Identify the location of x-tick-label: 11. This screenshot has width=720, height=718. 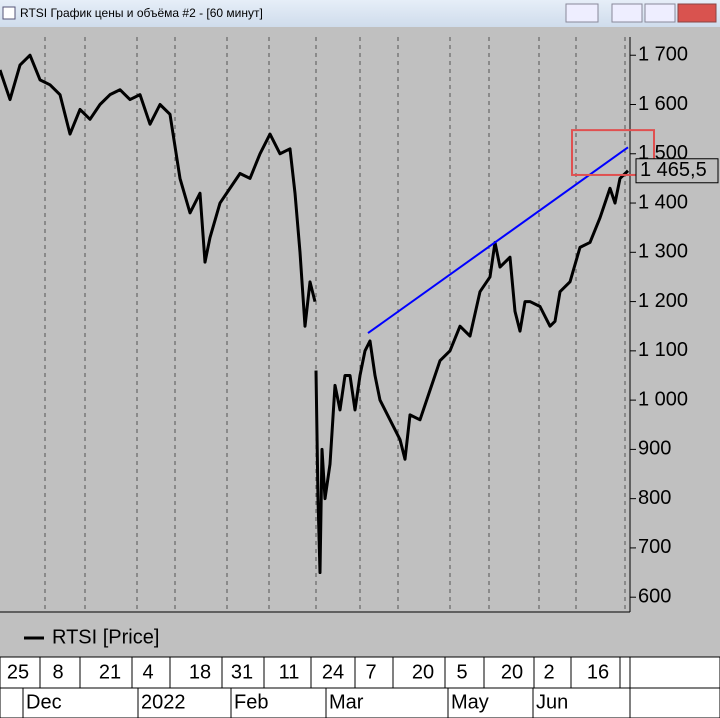
(289, 672).